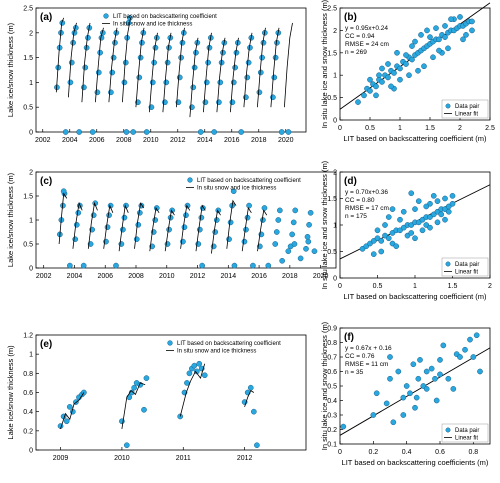 The width and height of the screenshot is (500, 483). Describe the element at coordinates (332, 9) in the screenshot. I see `y-tick-label: 2.5` at that location.